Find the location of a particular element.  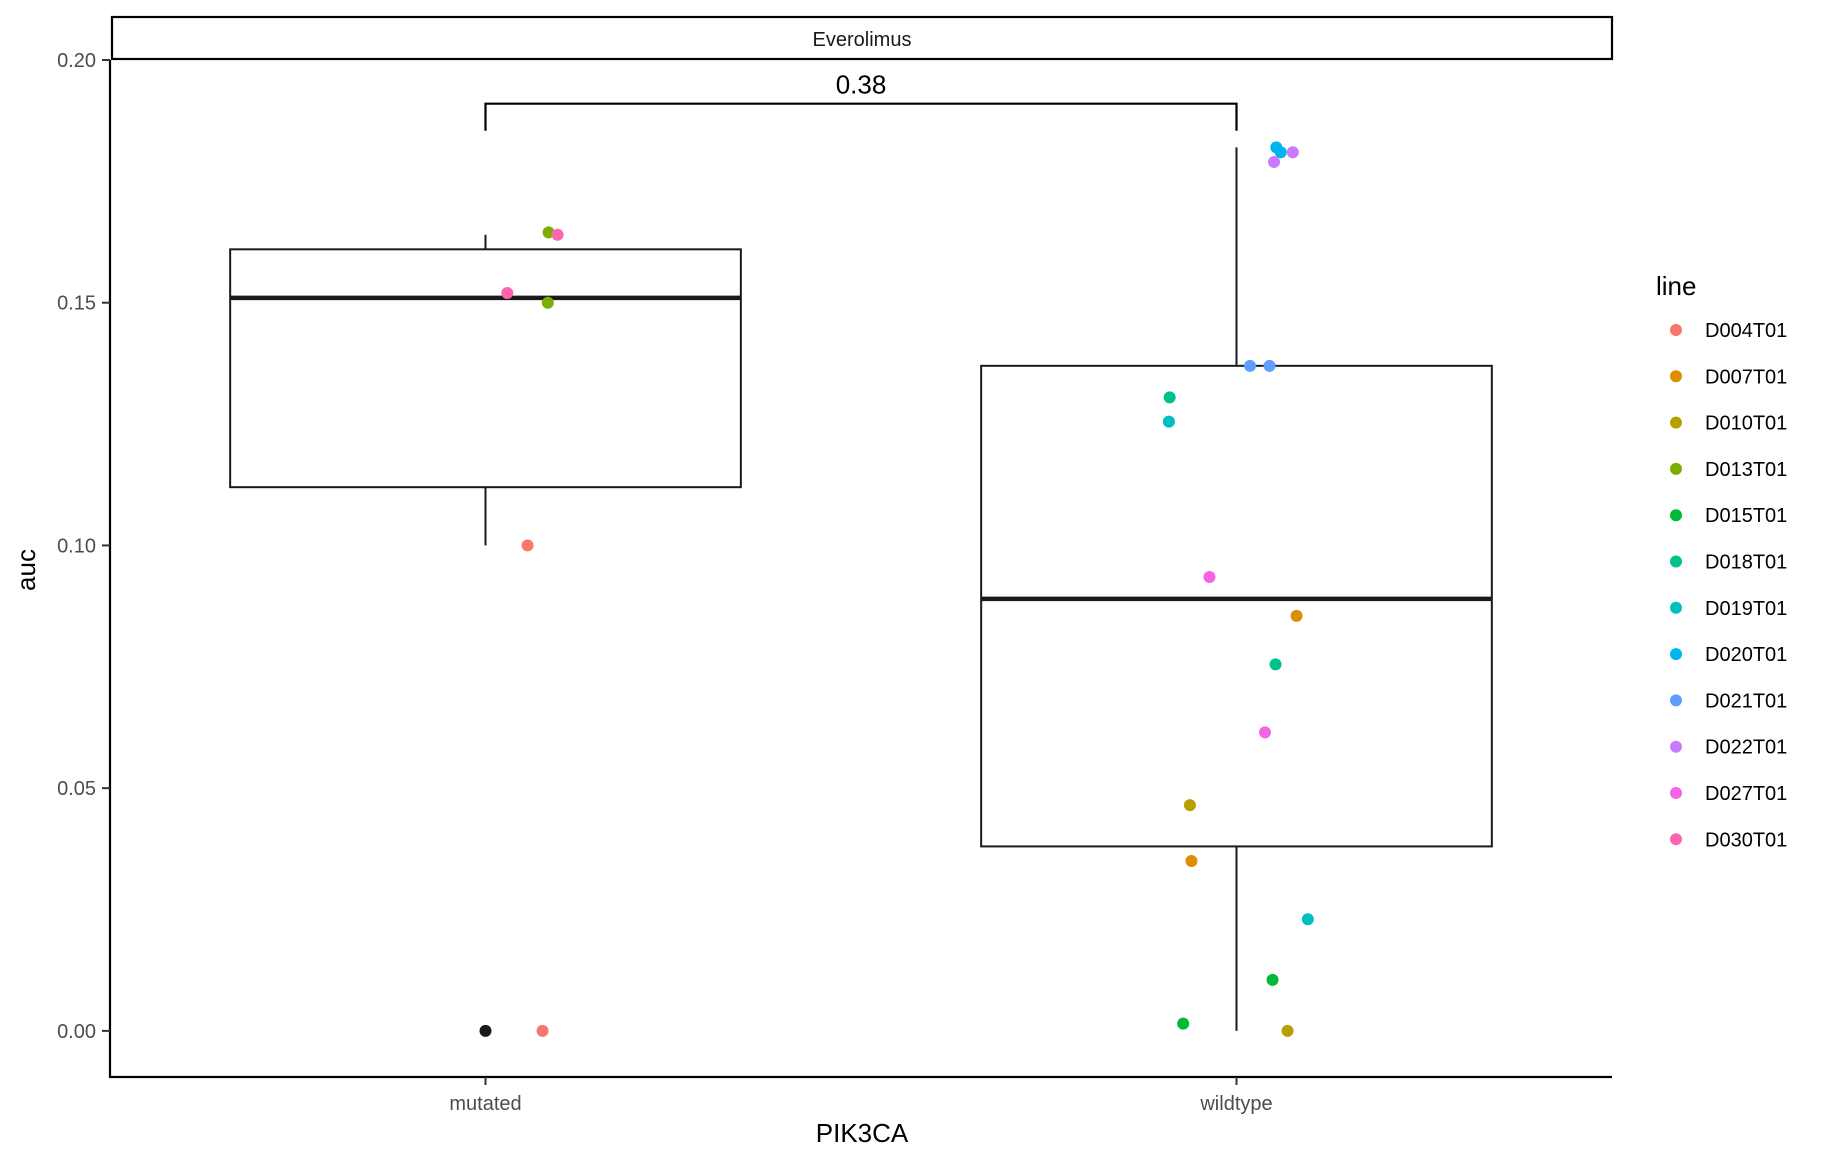

legend-key-D007T01 is located at coordinates (1676, 376).